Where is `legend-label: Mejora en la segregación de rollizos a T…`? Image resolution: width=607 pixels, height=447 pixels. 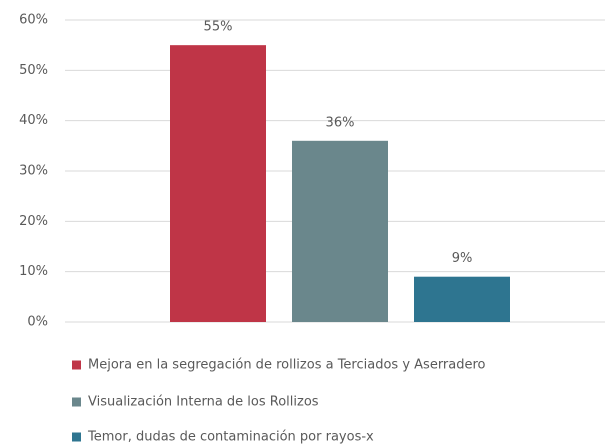
legend-label: Mejora en la segregación de rollizos a T… is located at coordinates (287, 365).